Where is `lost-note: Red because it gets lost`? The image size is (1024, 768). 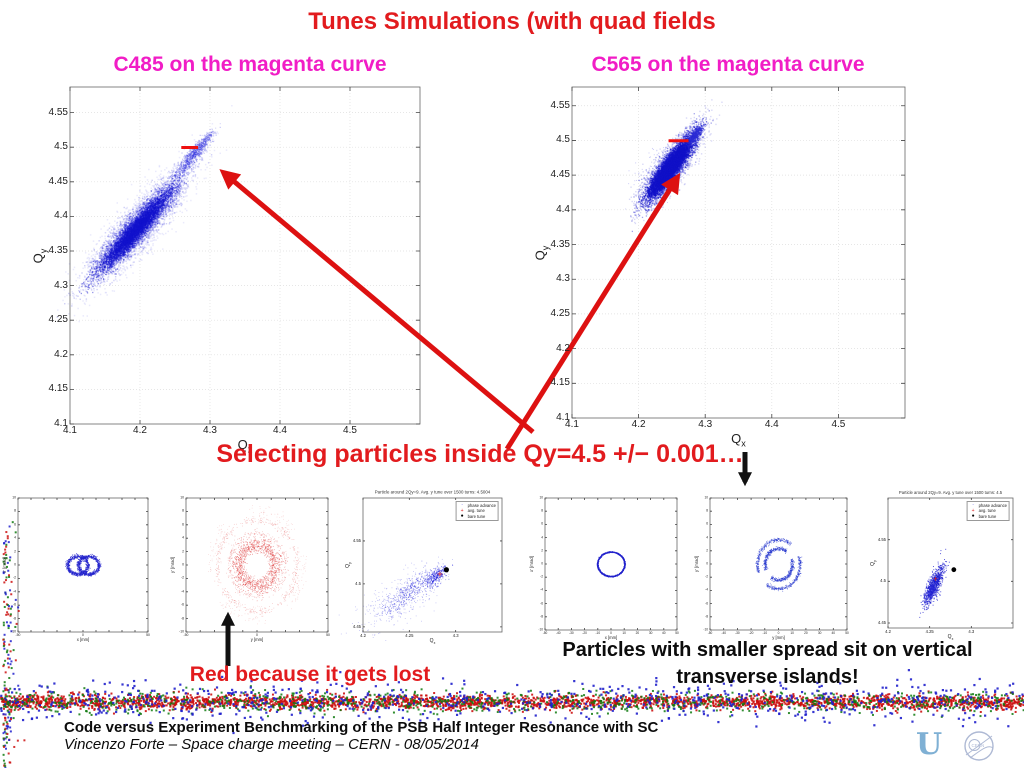
lost-note: Red because it gets lost is located at coordinates (310, 674).